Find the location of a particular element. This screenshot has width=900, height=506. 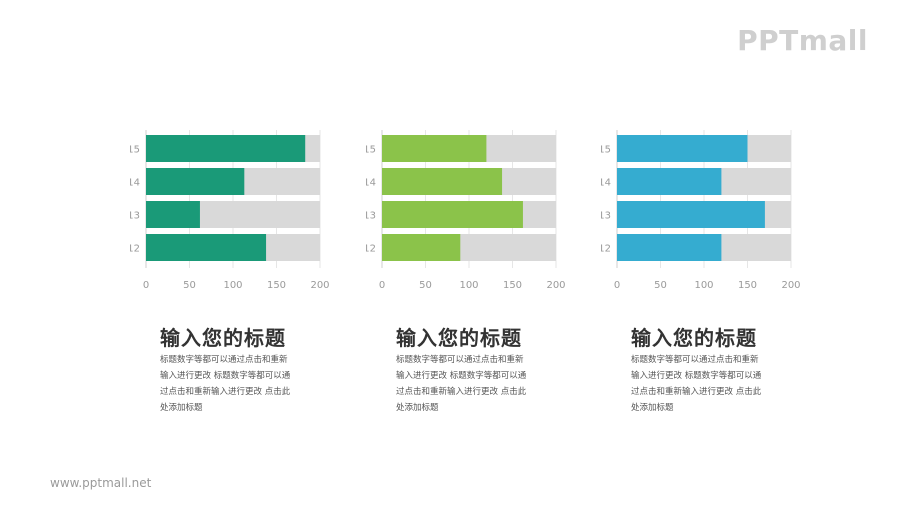

pptmall-logo: PPTmall is located at coordinates (802, 40).